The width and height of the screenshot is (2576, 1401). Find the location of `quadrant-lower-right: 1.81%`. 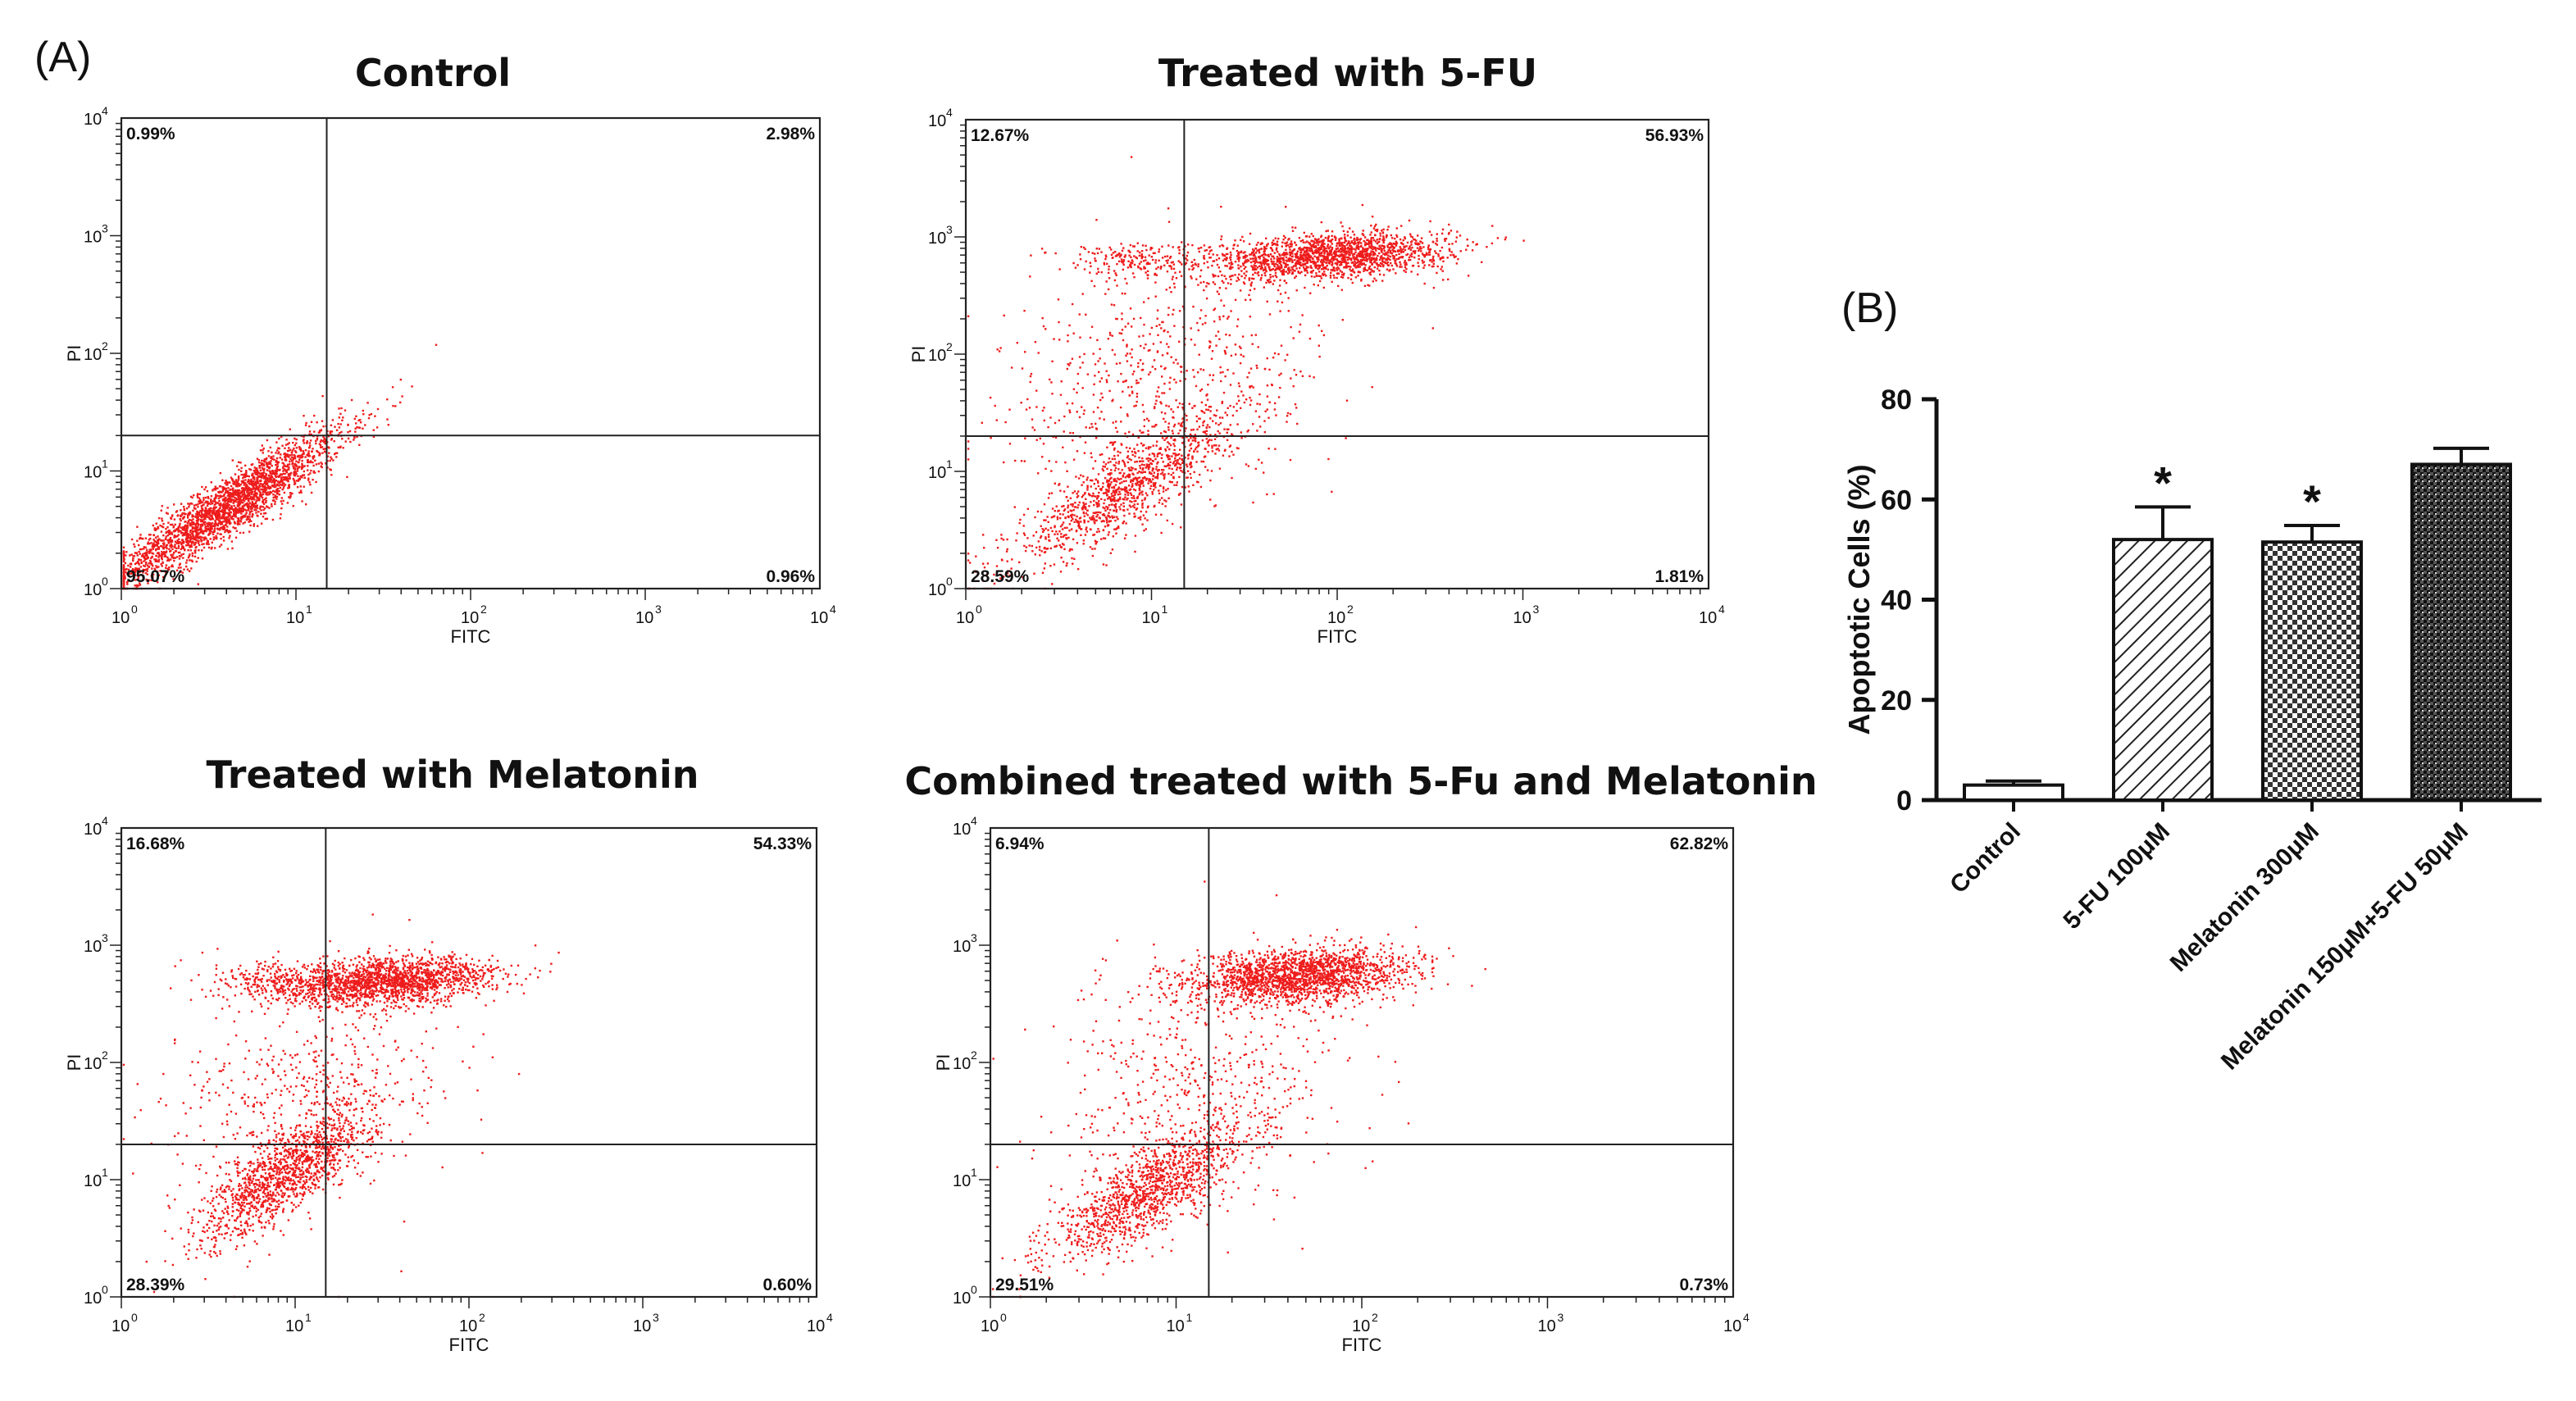

quadrant-lower-right: 1.81% is located at coordinates (1679, 576).